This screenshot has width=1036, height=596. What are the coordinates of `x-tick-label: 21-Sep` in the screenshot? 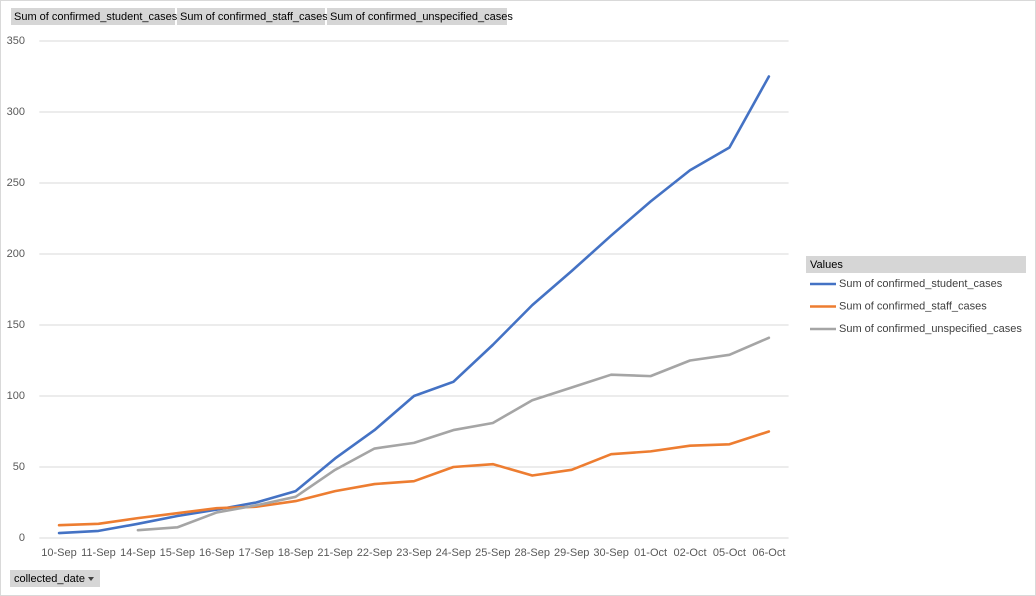 It's located at (334, 553).